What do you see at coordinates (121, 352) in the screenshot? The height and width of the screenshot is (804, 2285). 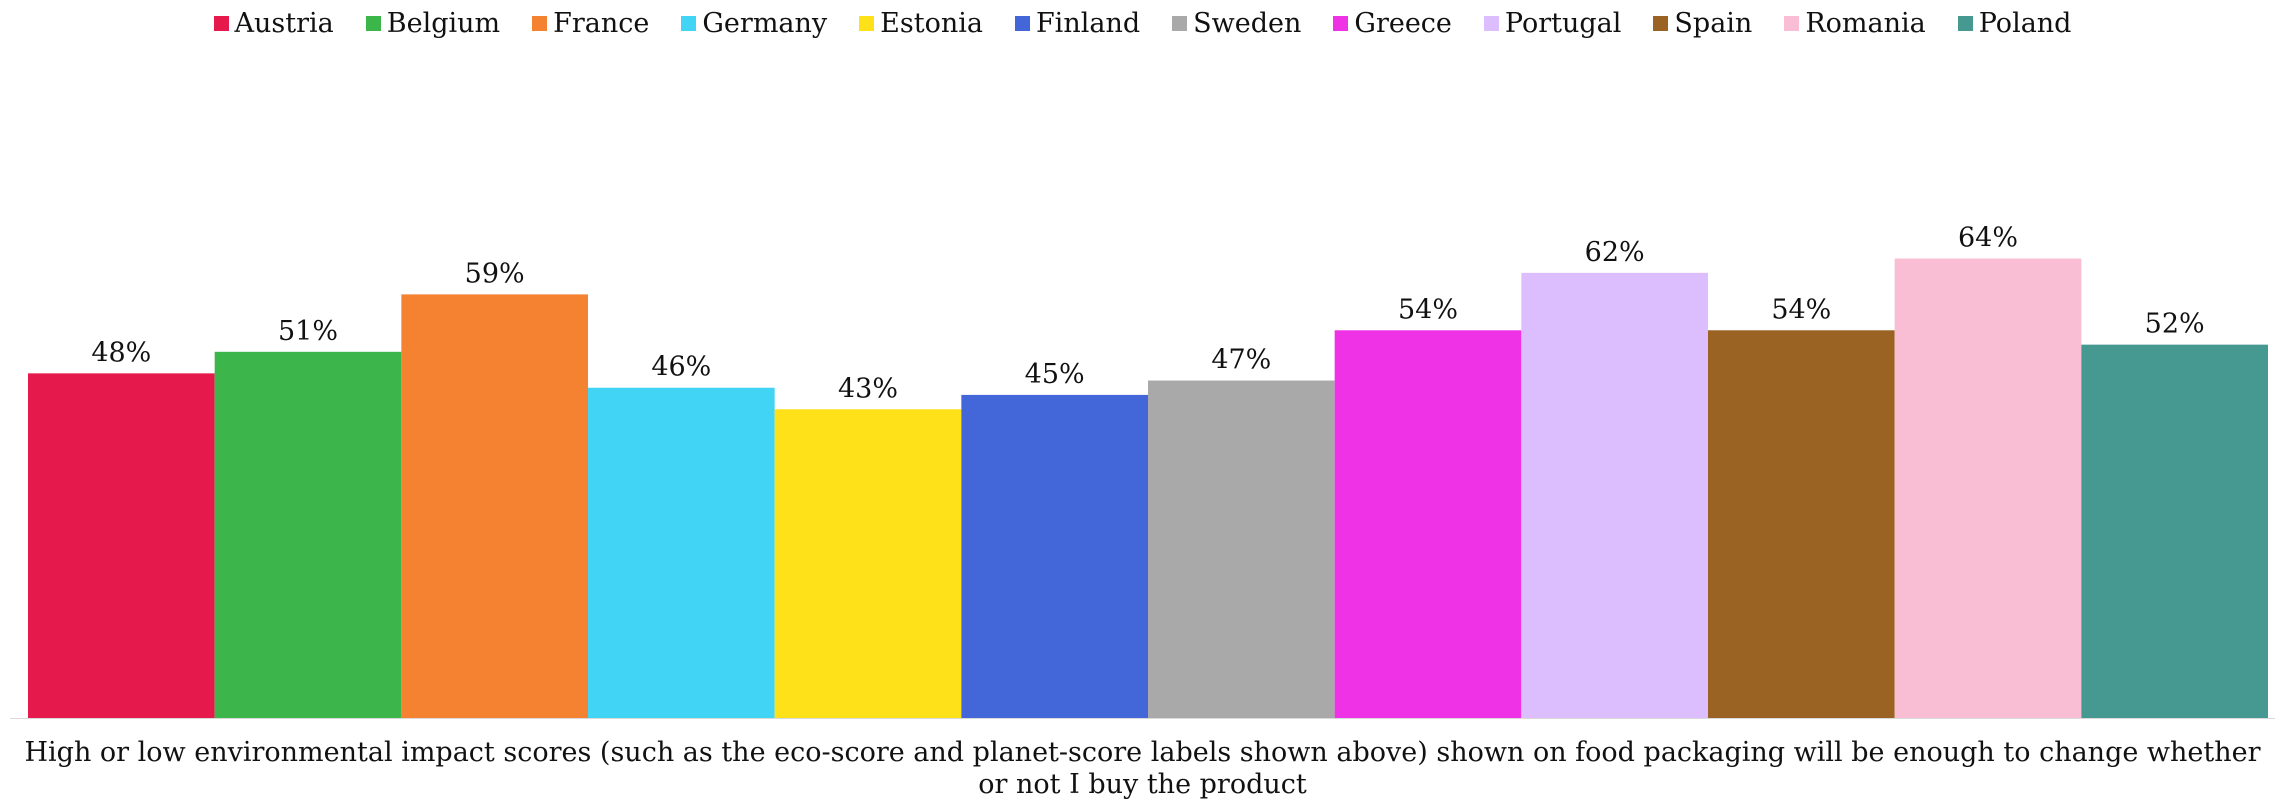 I see `data-label-austria: 48%` at bounding box center [121, 352].